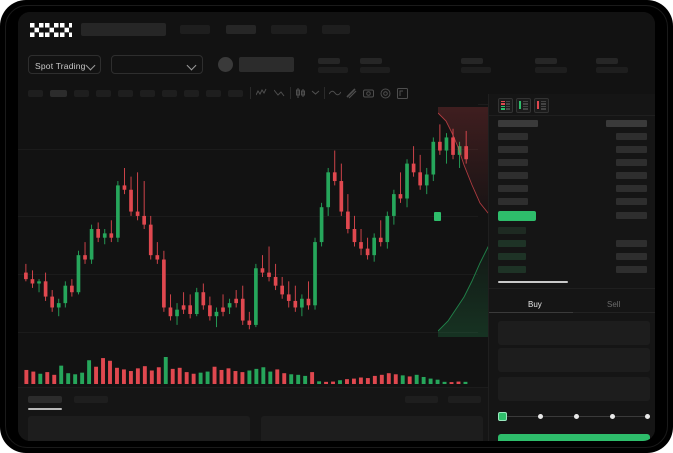 This screenshot has height=453, width=673. What do you see at coordinates (253, 414) in the screenshot?
I see `orders-panel` at bounding box center [253, 414].